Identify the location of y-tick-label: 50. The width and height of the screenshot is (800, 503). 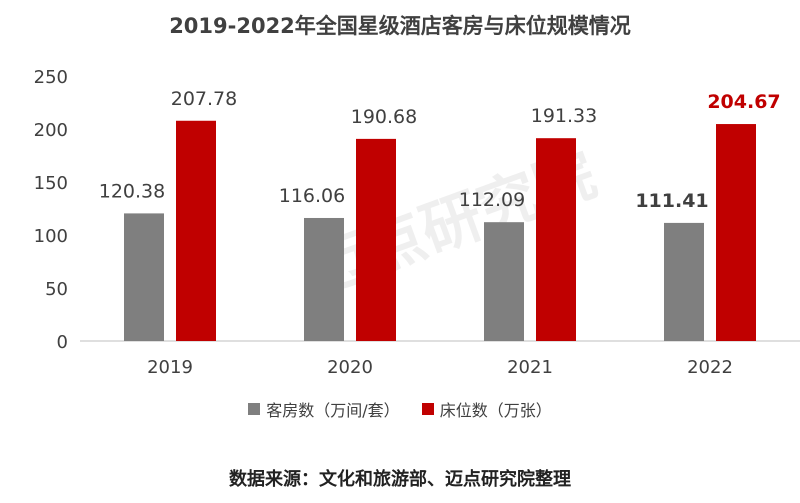
(56, 289).